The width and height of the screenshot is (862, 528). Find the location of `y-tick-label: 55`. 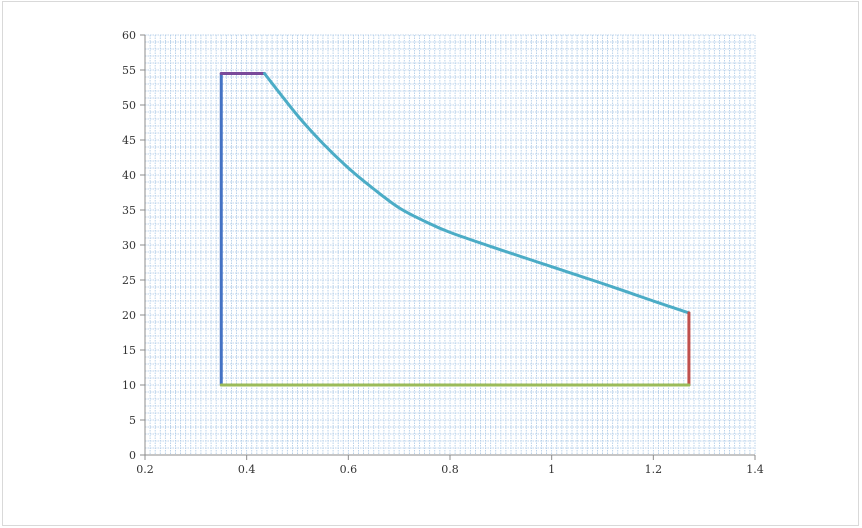

y-tick-label: 55 is located at coordinates (129, 70).